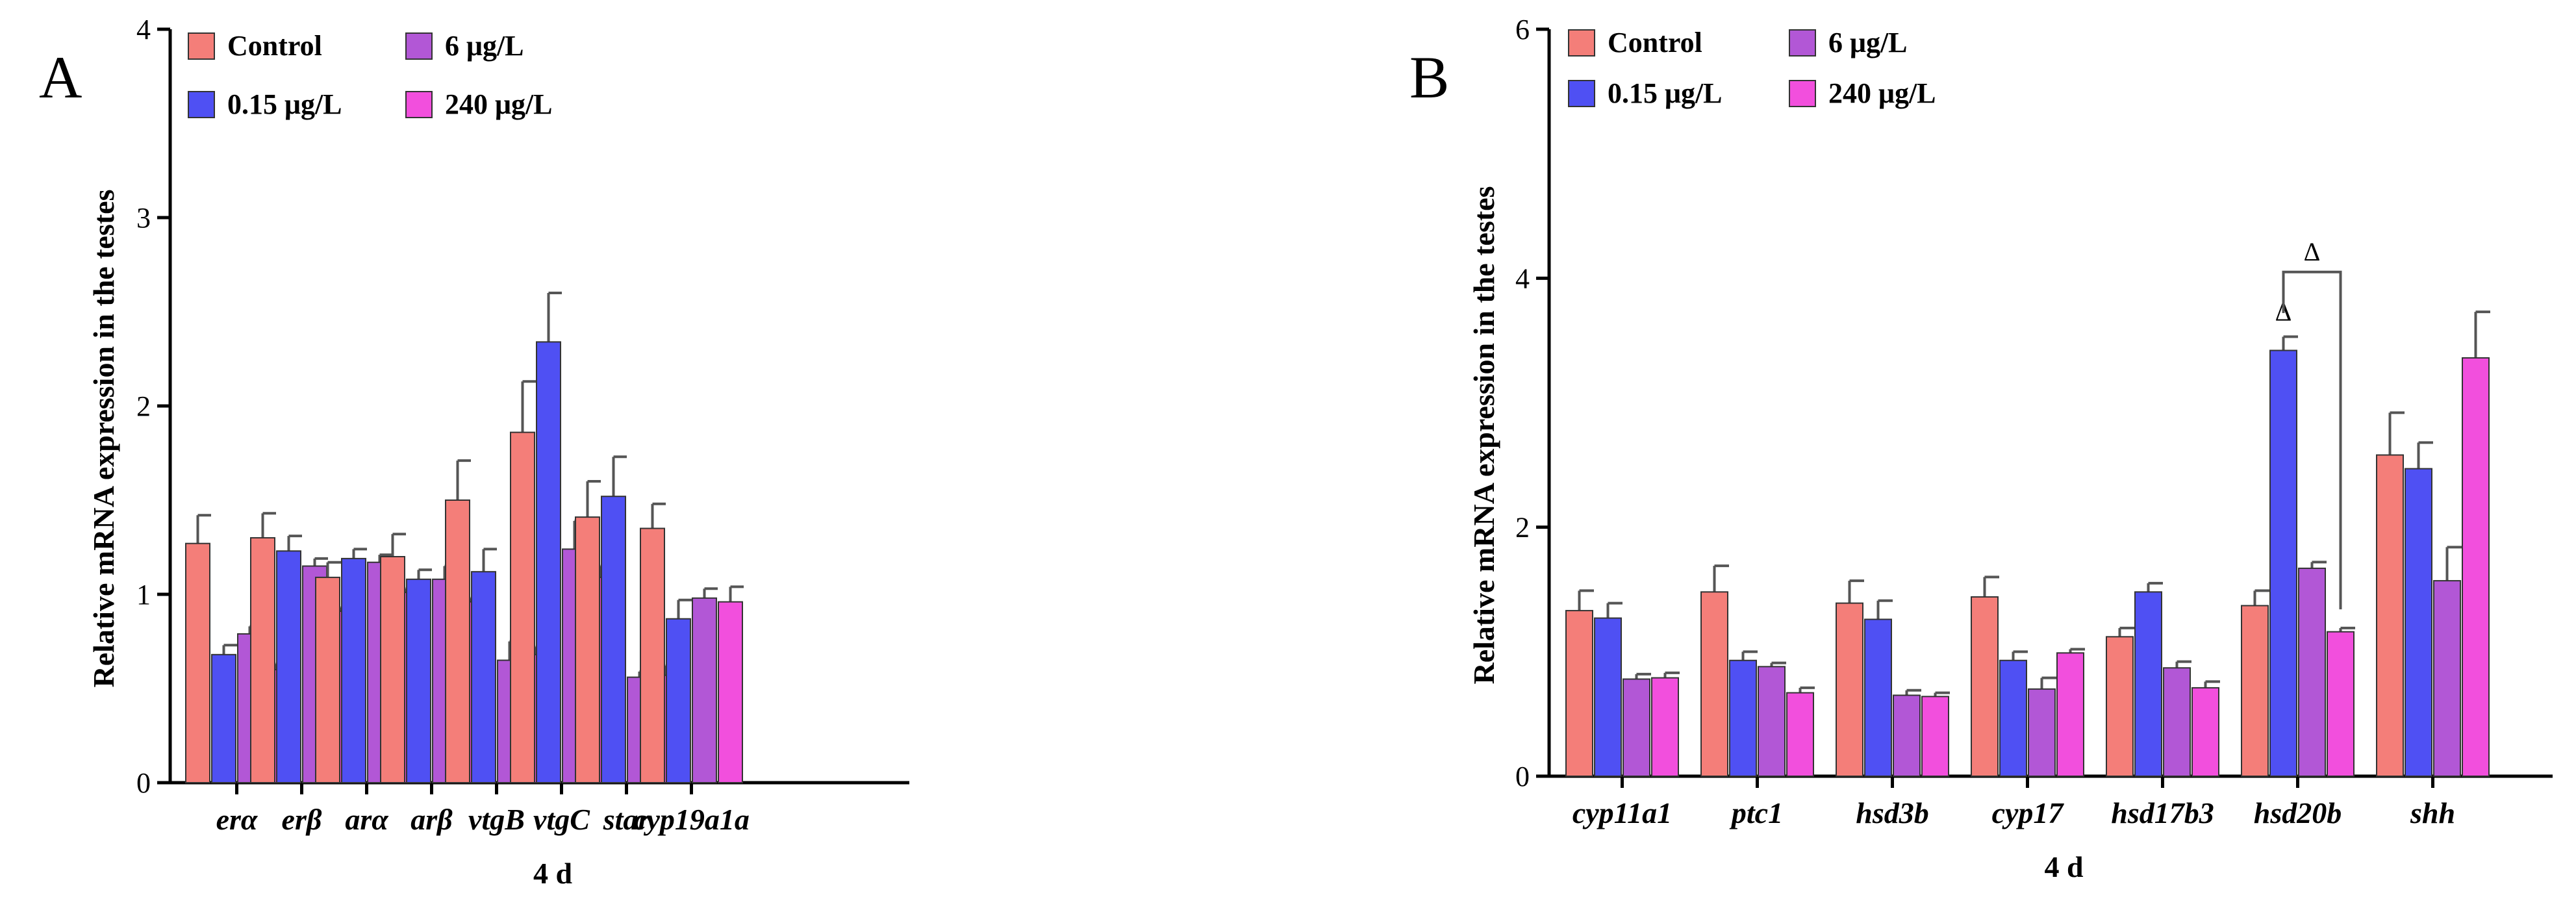 This screenshot has width=2576, height=897. What do you see at coordinates (143, 218) in the screenshot?
I see `y-tick-label: 3` at bounding box center [143, 218].